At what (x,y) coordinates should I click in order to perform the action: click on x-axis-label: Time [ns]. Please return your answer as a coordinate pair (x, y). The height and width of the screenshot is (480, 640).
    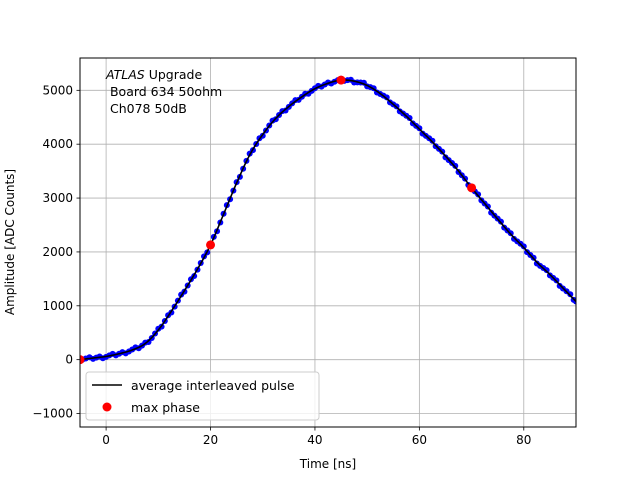
    Looking at the image, I should click on (327, 464).